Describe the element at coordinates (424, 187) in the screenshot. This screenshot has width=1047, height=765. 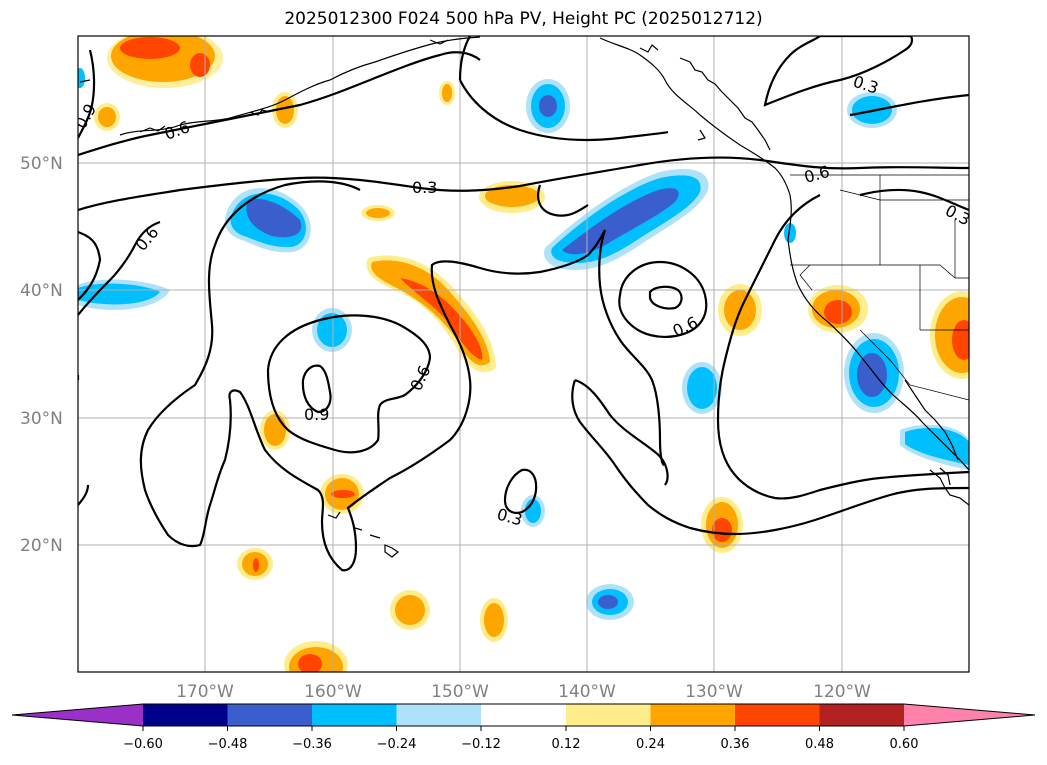
I see `contour-label: 0.3` at that location.